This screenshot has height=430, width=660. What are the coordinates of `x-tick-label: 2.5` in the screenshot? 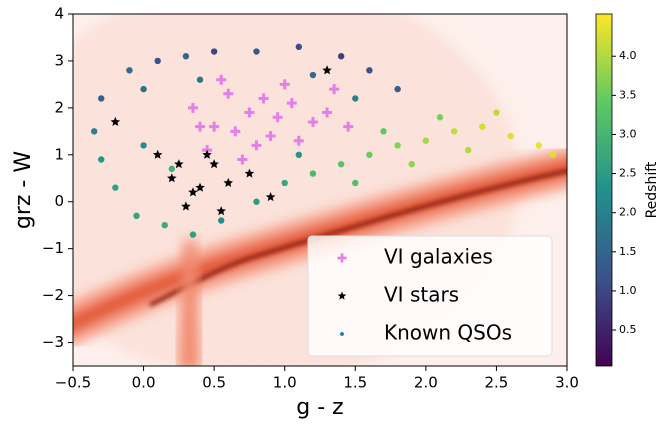 It's located at (496, 383).